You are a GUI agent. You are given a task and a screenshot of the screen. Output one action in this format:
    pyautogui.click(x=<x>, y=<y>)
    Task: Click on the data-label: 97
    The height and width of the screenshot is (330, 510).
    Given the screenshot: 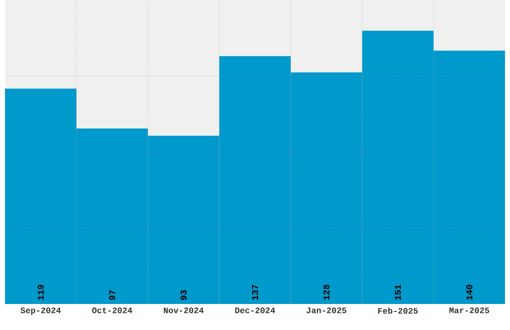 What is the action you would take?
    pyautogui.click(x=112, y=295)
    